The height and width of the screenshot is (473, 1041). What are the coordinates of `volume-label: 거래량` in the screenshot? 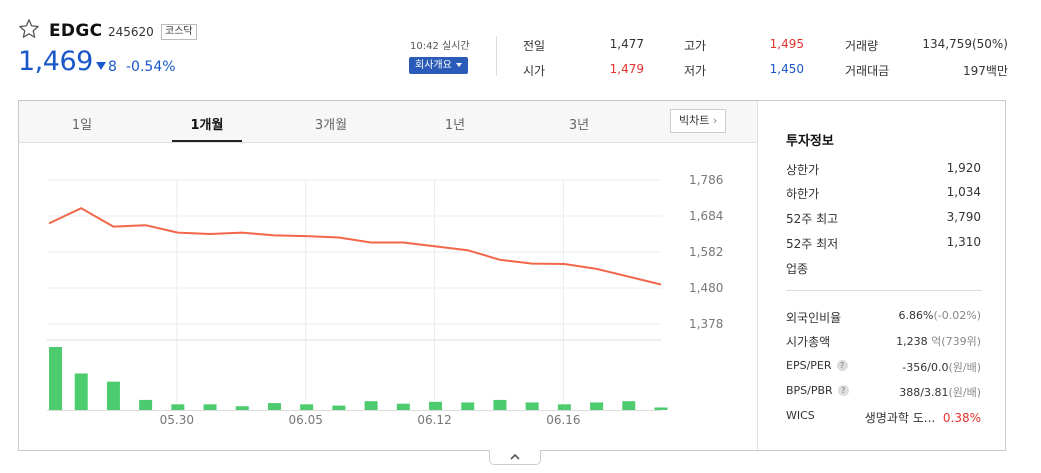 It's located at (862, 46).